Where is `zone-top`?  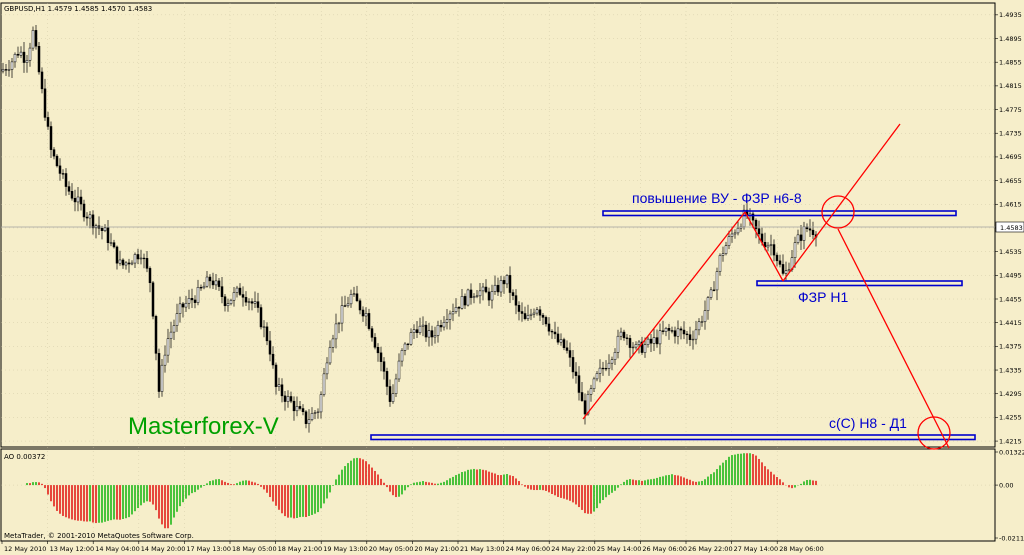 zone-top is located at coordinates (779, 213).